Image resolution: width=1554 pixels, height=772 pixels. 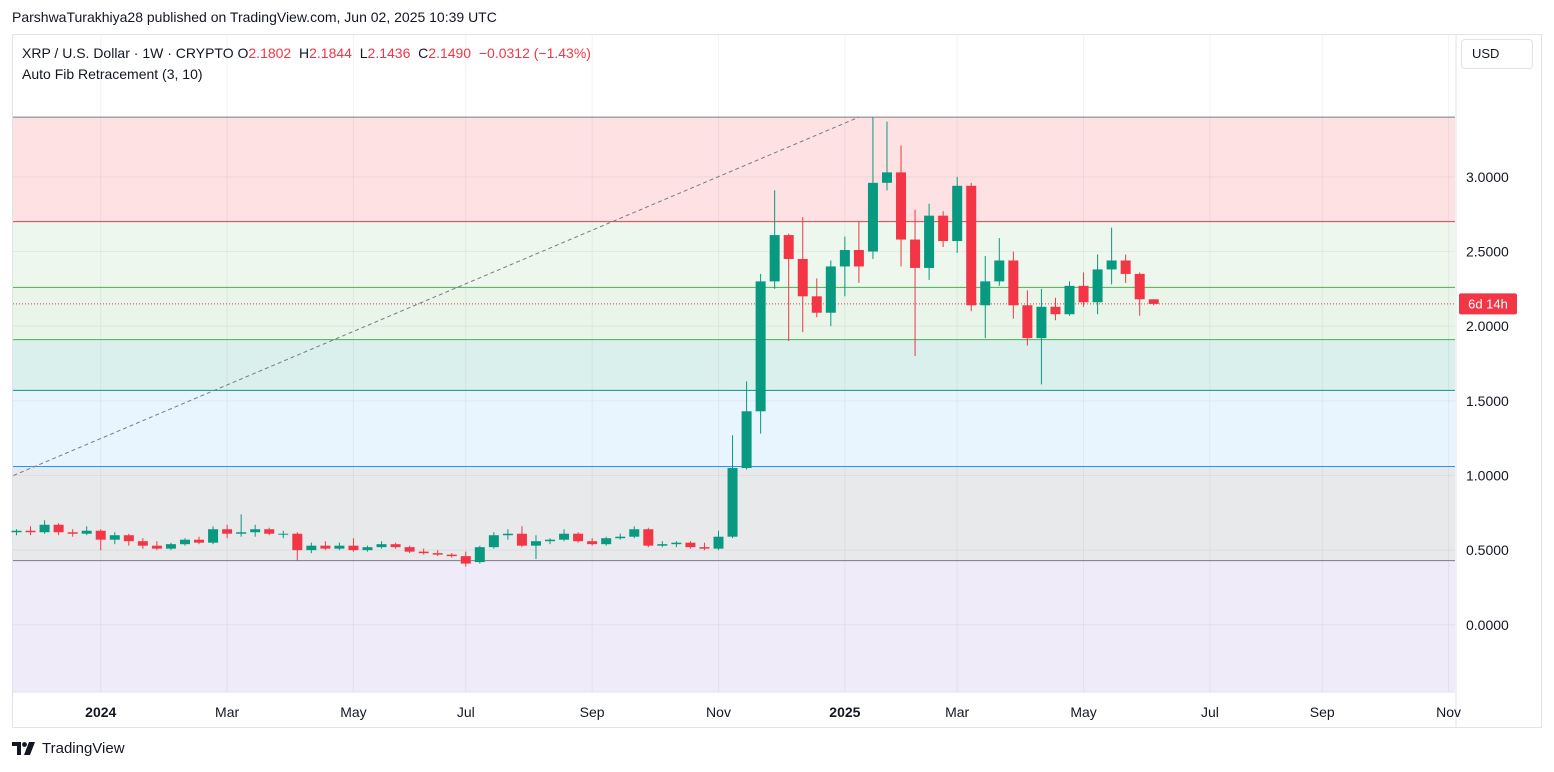 I want to click on close-value: 2.1490, so click(x=450, y=53).